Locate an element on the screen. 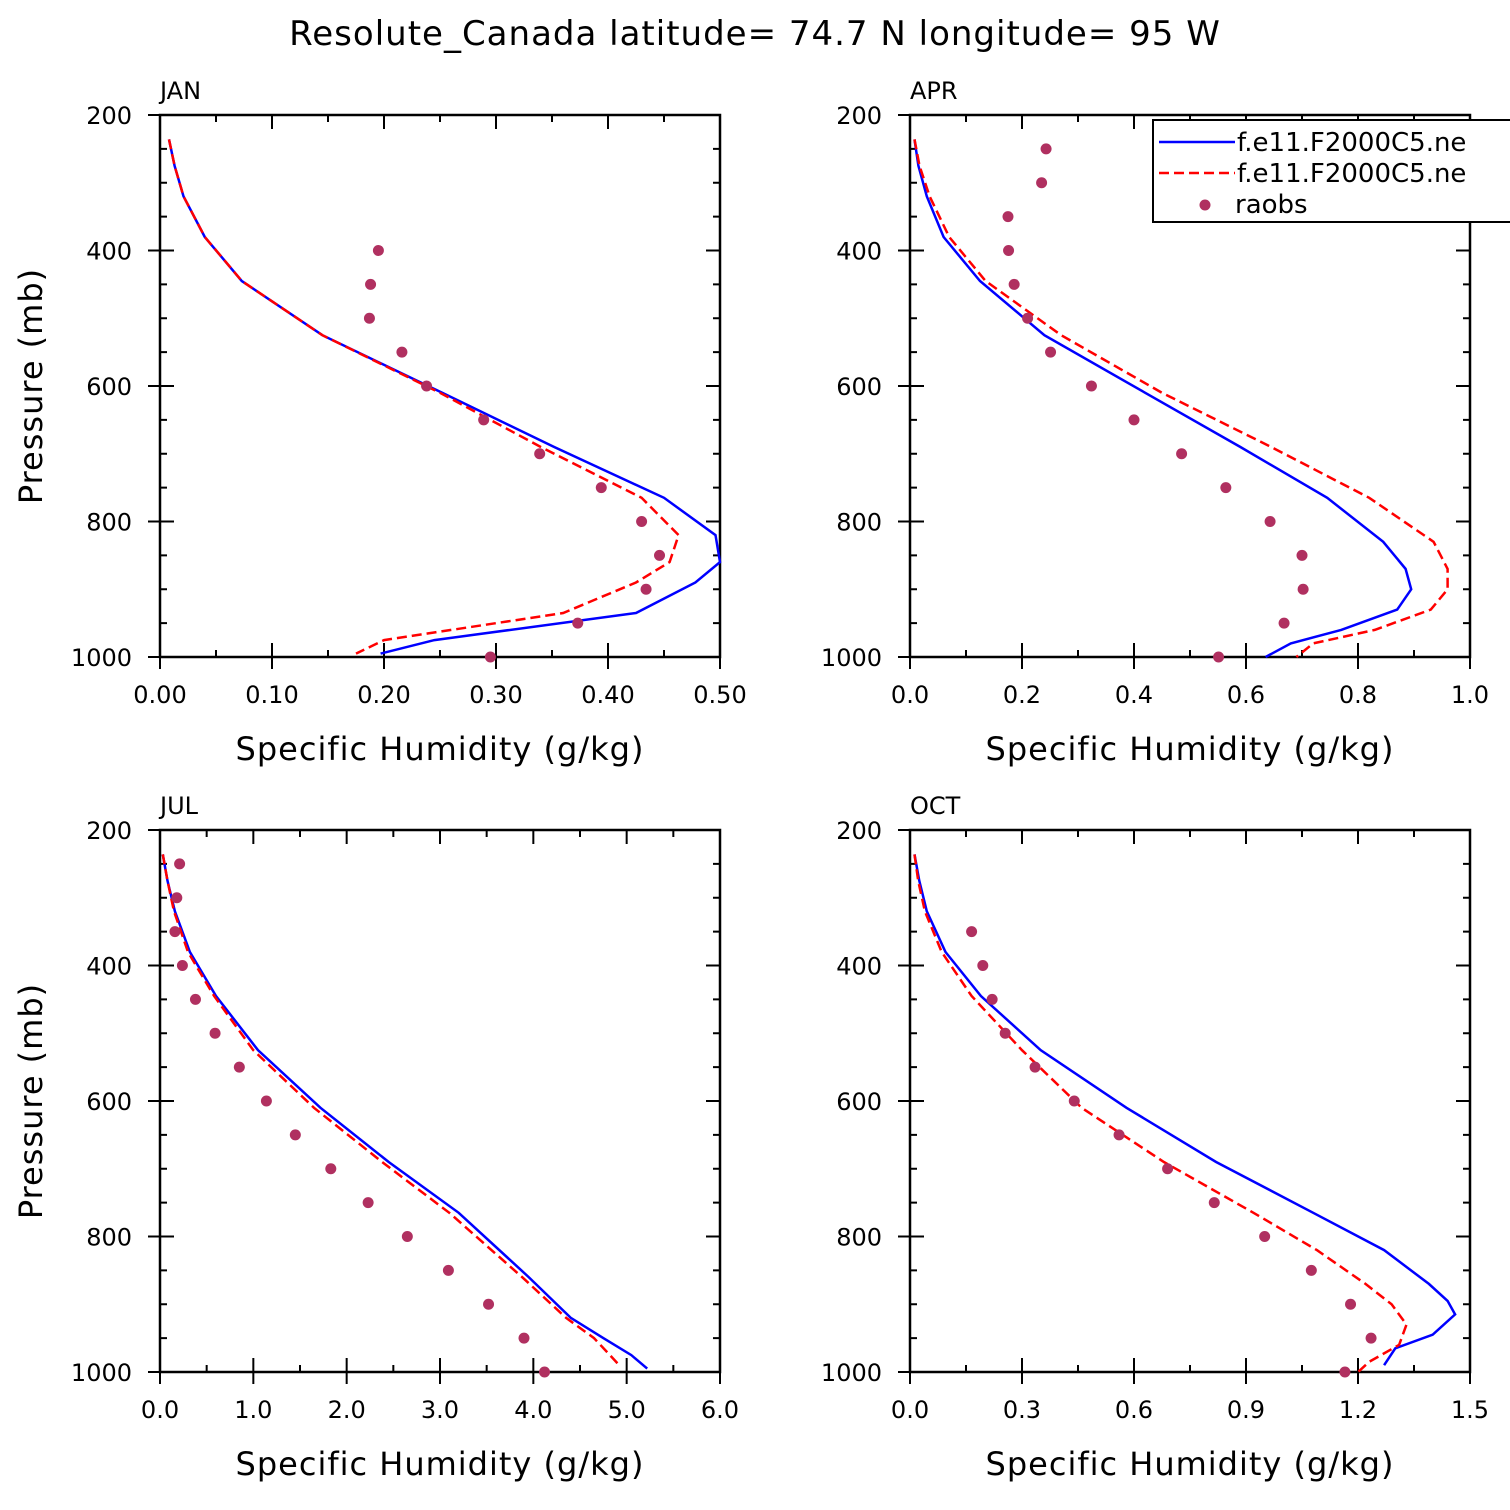 The width and height of the screenshot is (1510, 1510). apr-xtick-label: 0.0 is located at coordinates (910, 695).